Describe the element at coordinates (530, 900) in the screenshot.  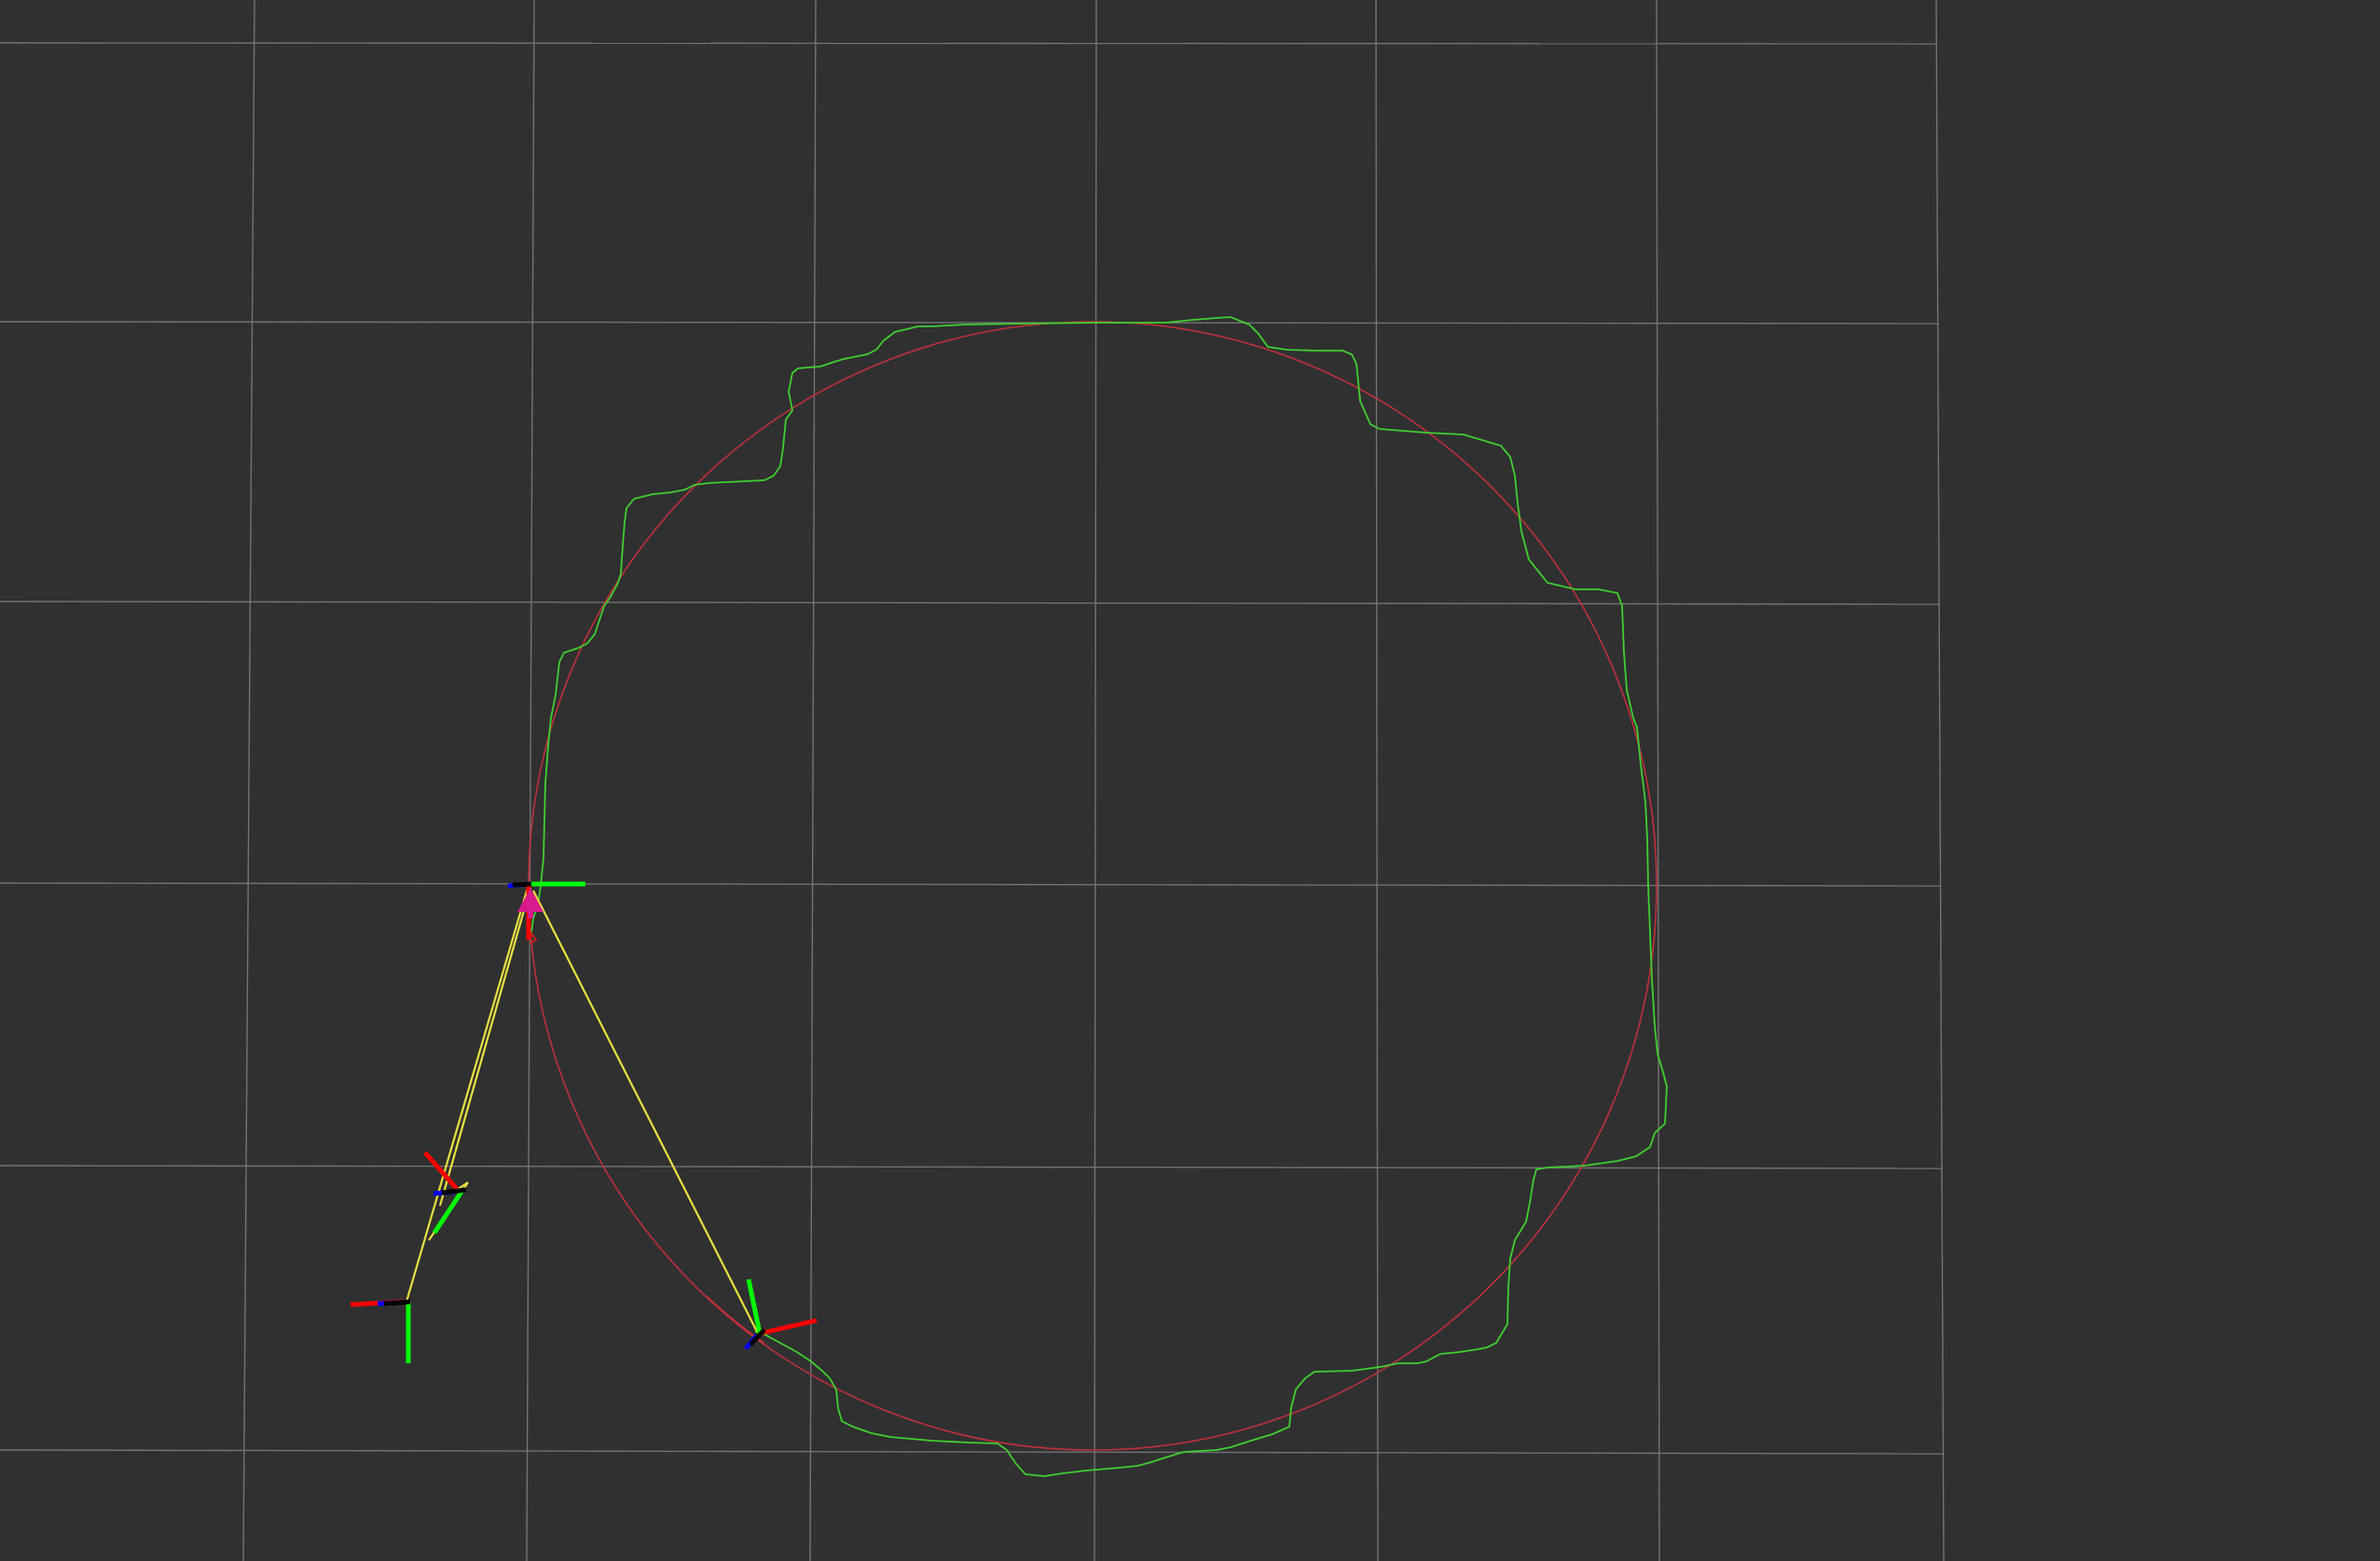
I see `robot-arrow-icon` at that location.